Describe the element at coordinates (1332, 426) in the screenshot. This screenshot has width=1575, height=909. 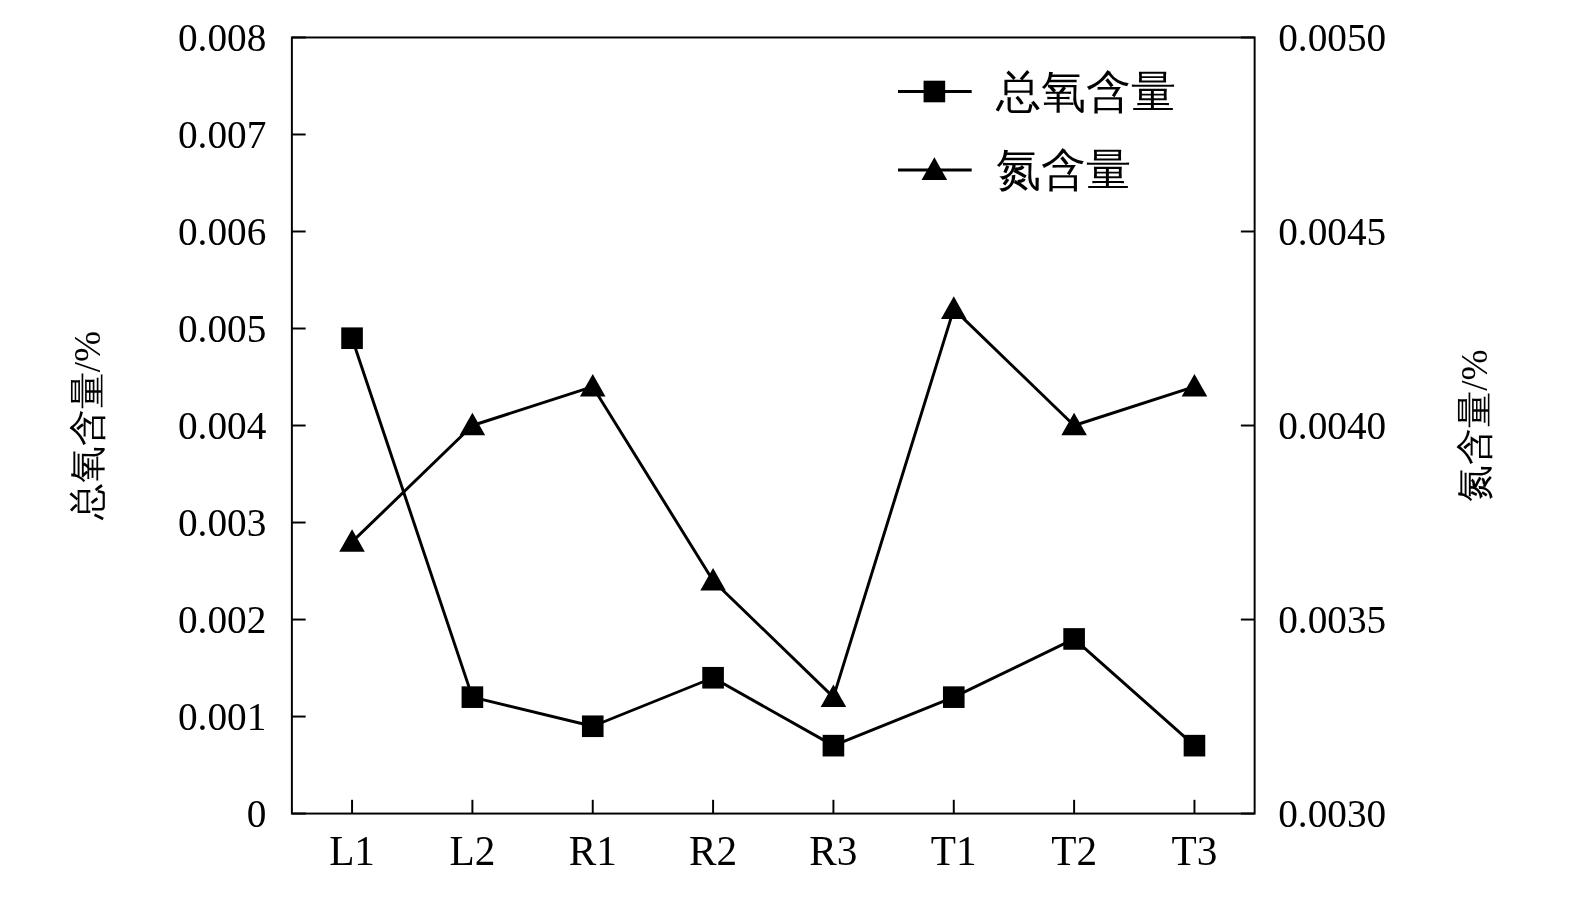
I see `y2-tick-label: 0.0040` at that location.